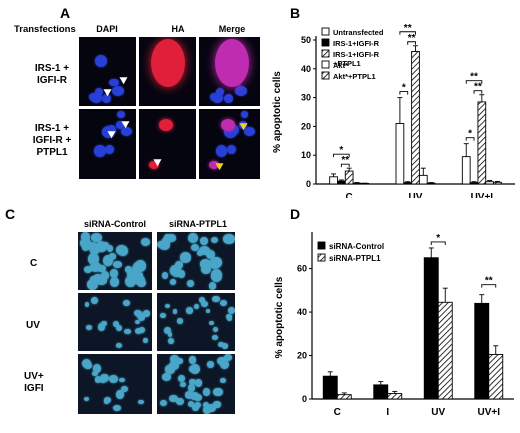  Describe the element at coordinates (340, 65) in the screenshot. I see `legend-label: Akt*` at that location.